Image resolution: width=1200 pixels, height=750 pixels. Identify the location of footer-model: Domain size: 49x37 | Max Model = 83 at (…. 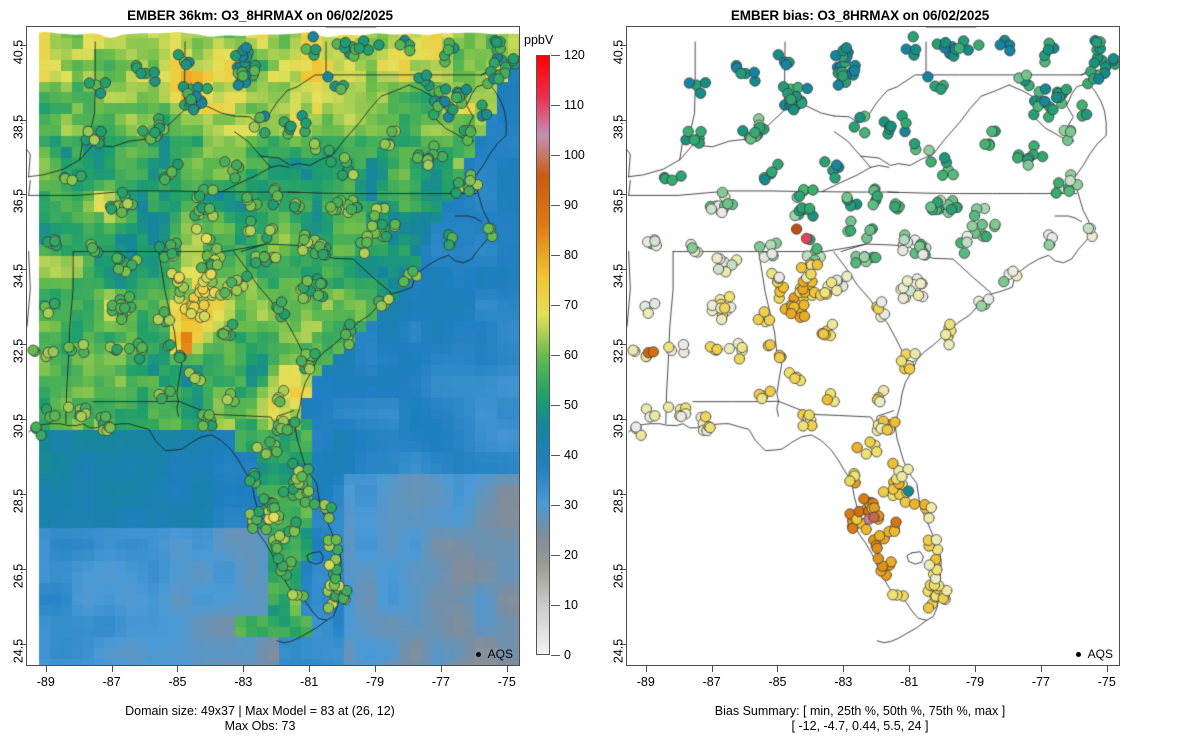
(260, 719).